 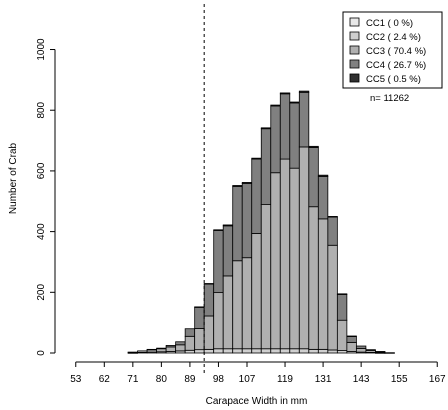 What do you see at coordinates (393, 79) in the screenshot?
I see `legend-label-cc5: CC5 ( 0.5 %)` at bounding box center [393, 79].